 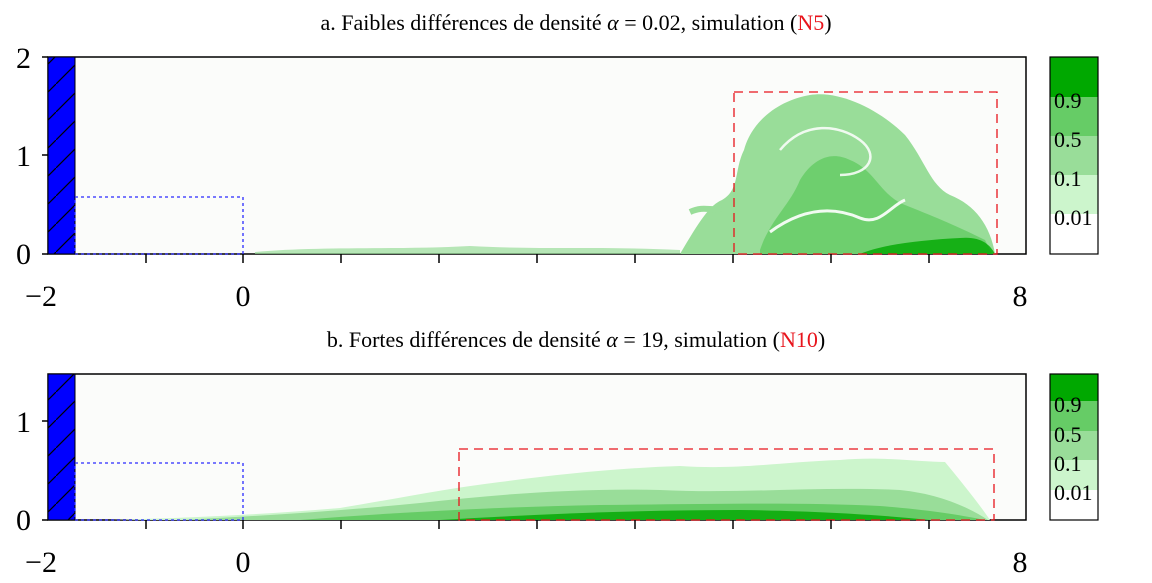 I want to click on panel-a-colorbar-label: 0.1, so click(x=1068, y=178).